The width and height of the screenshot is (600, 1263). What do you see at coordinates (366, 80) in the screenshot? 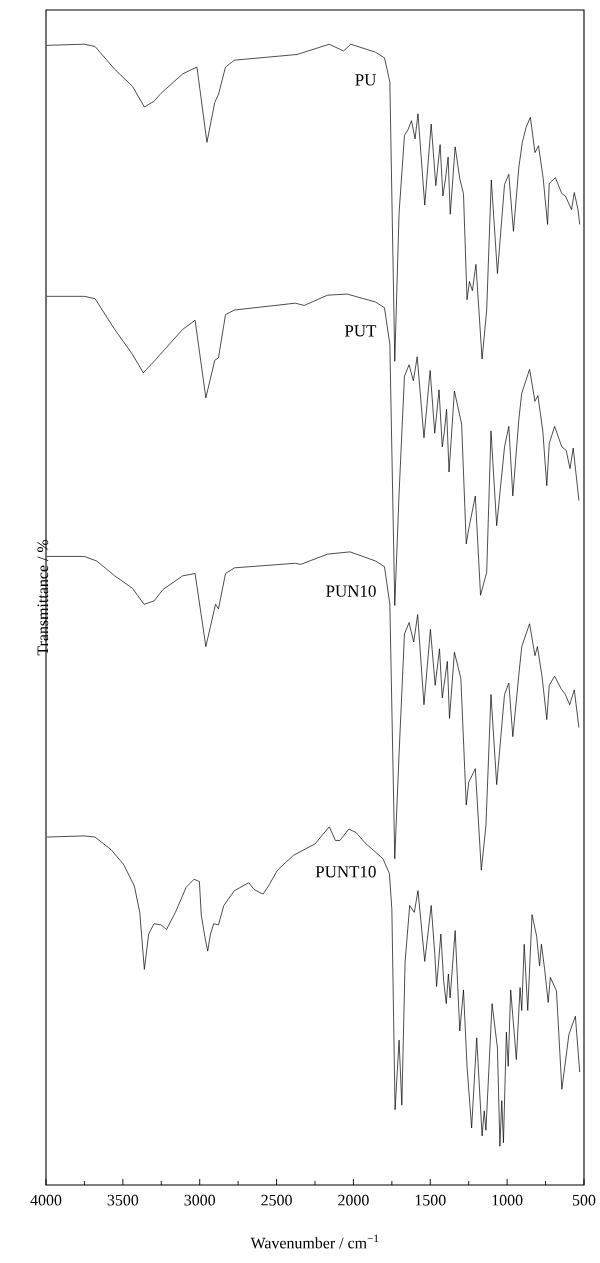
I see `series-label: PU` at bounding box center [366, 80].